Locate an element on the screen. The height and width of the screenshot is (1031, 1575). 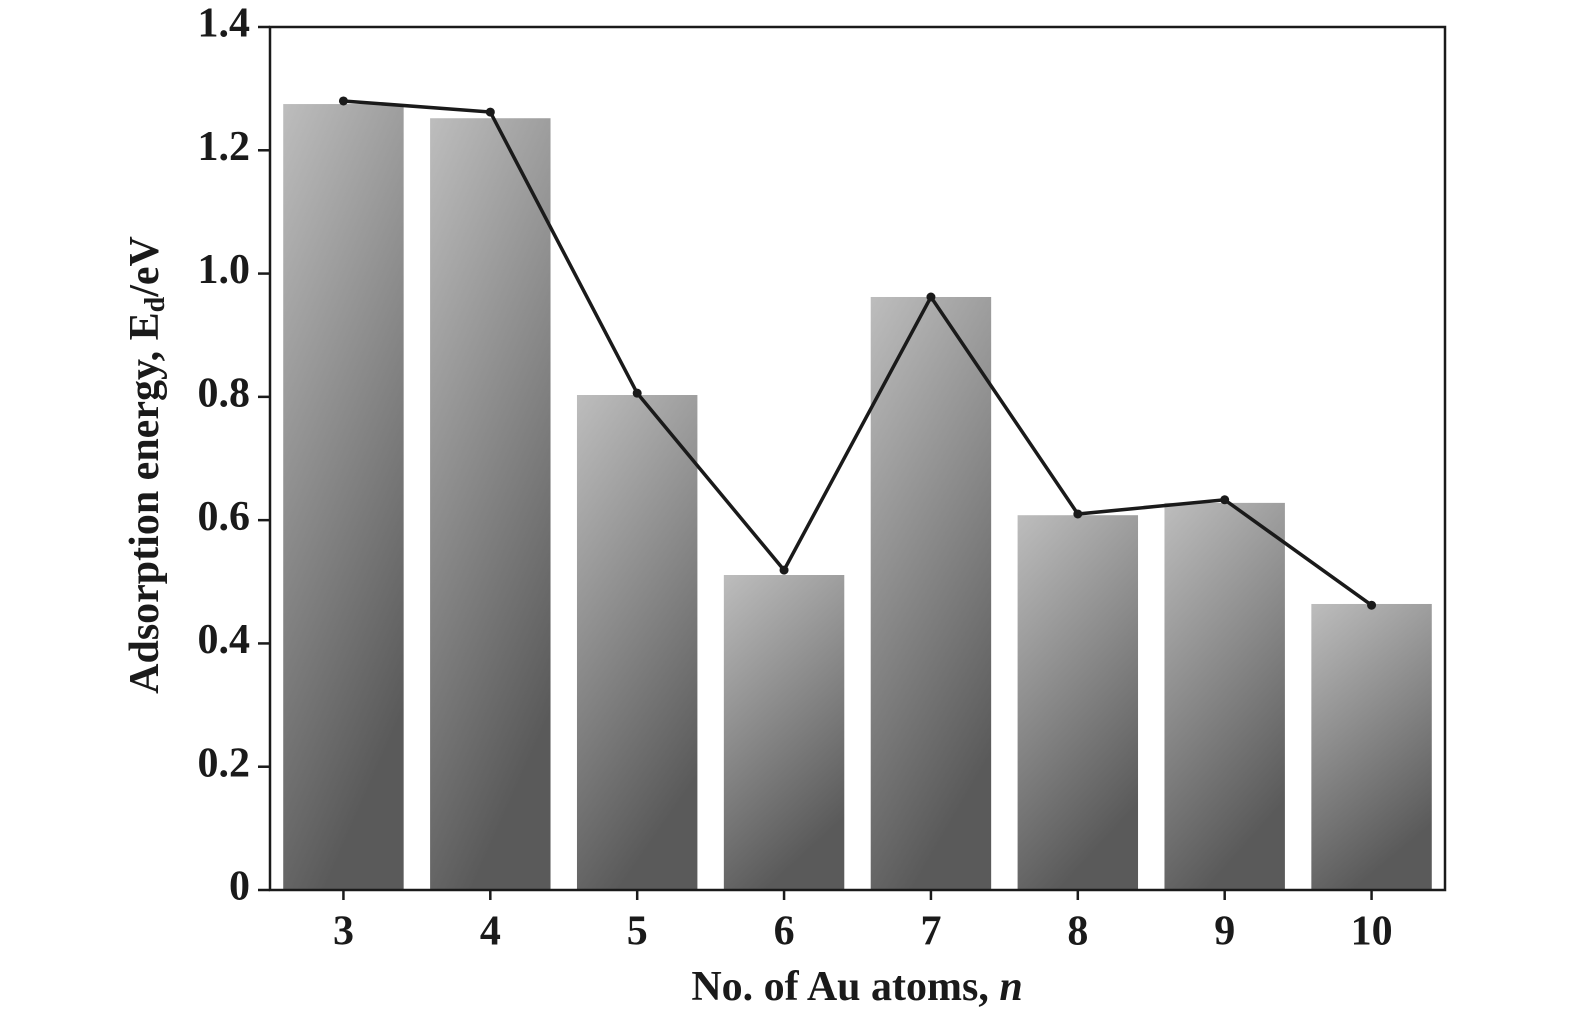
y-tick-label: 0.4 is located at coordinates (224, 640).